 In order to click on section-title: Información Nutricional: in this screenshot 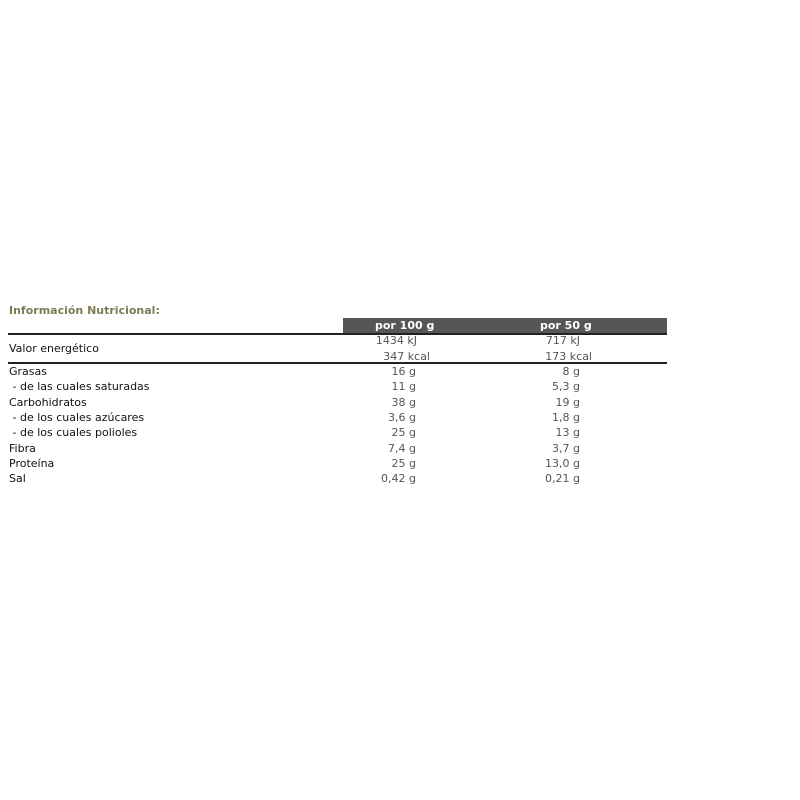, I will do `click(84, 310)`.